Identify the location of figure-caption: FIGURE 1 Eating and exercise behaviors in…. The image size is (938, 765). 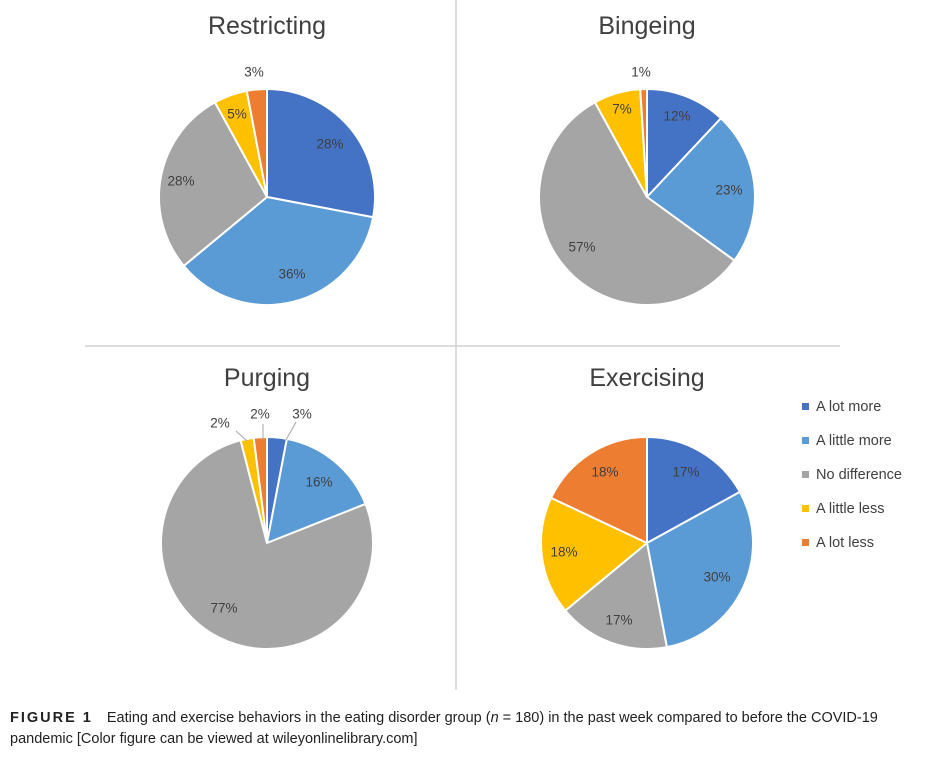
(470, 729).